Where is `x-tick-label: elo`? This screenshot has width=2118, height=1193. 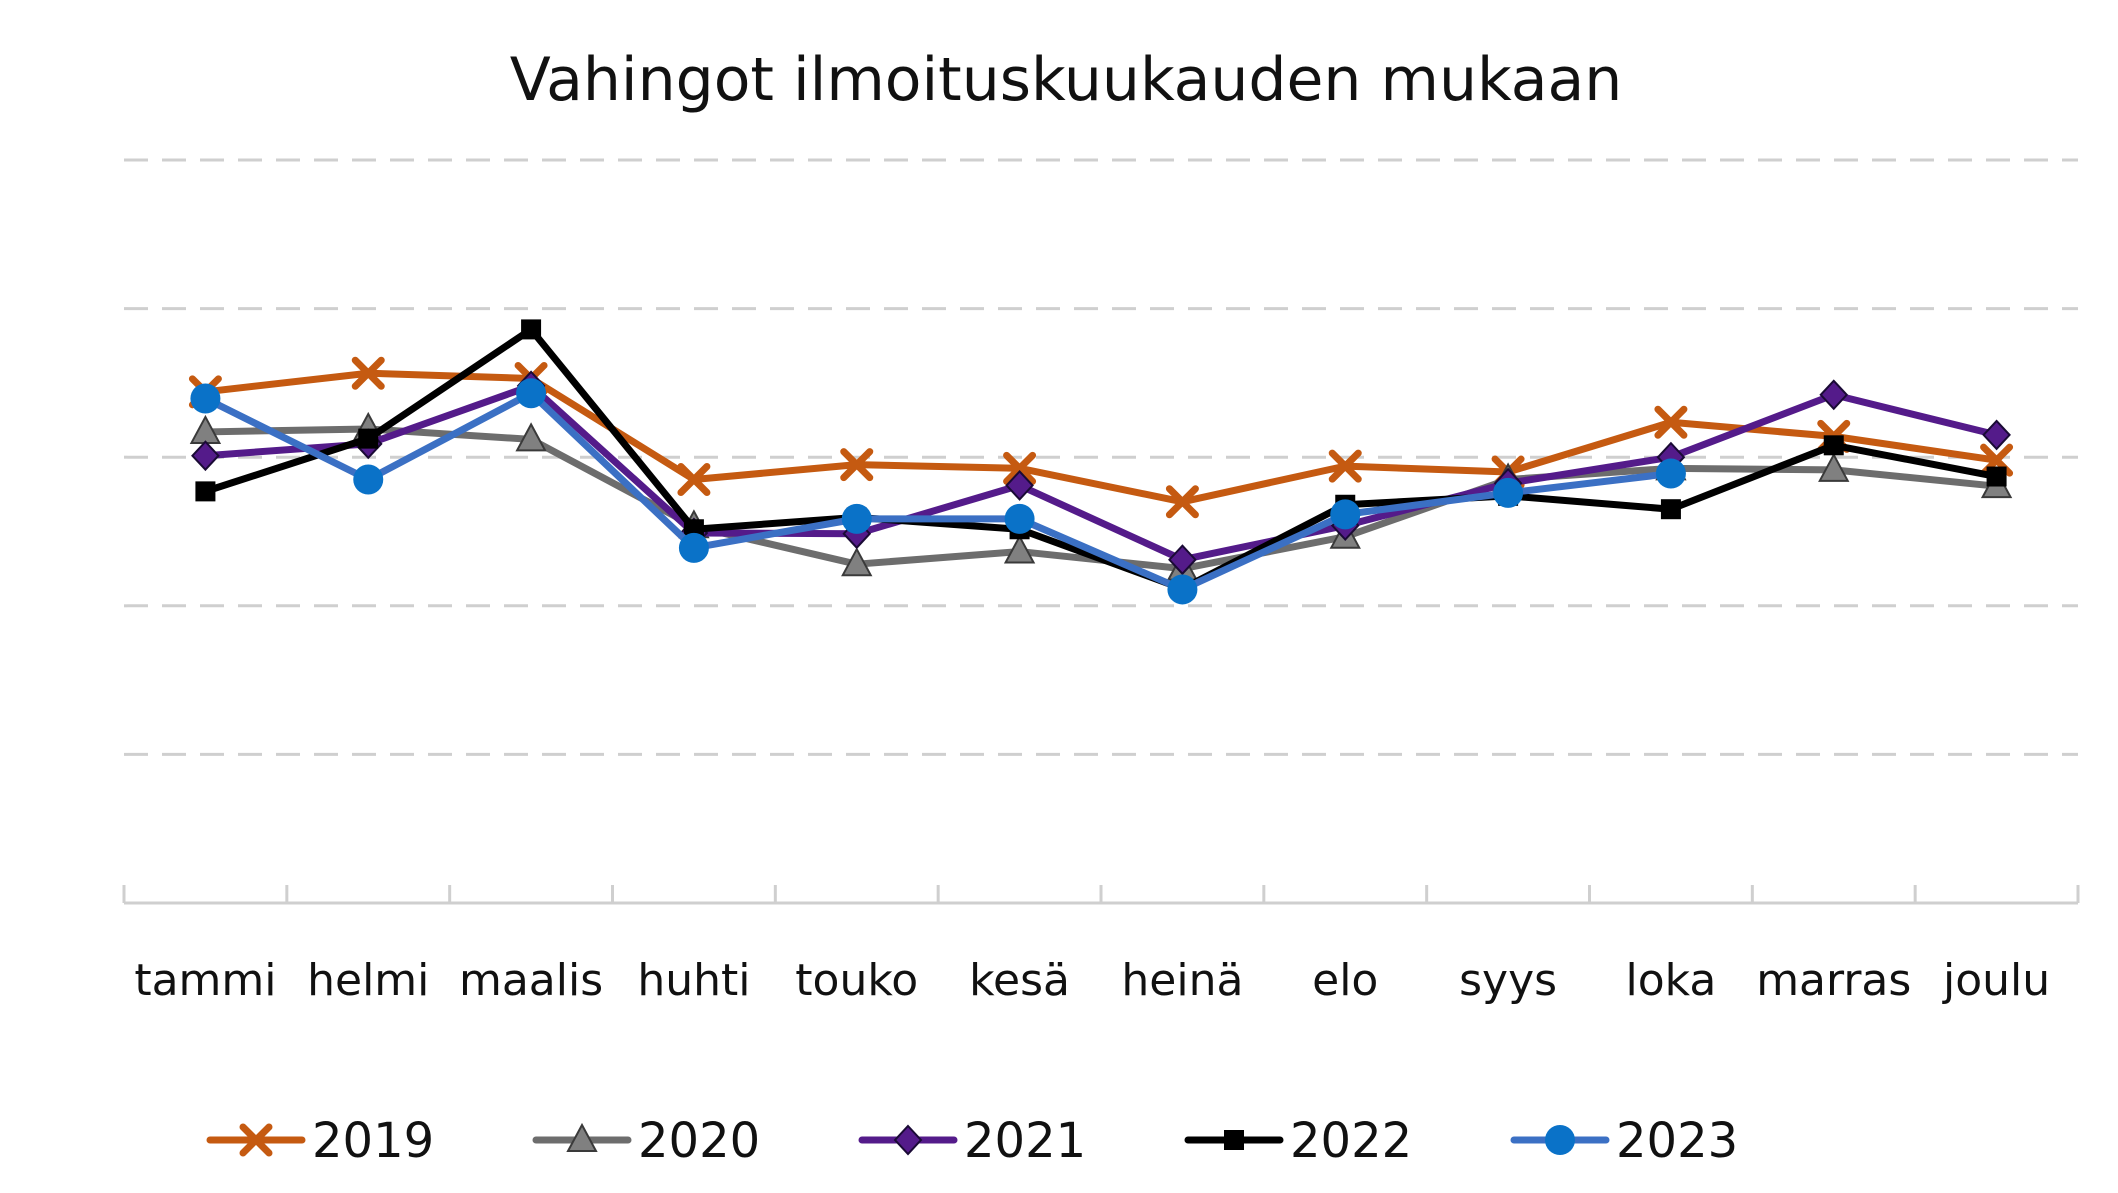
x-tick-label: elo is located at coordinates (1345, 980).